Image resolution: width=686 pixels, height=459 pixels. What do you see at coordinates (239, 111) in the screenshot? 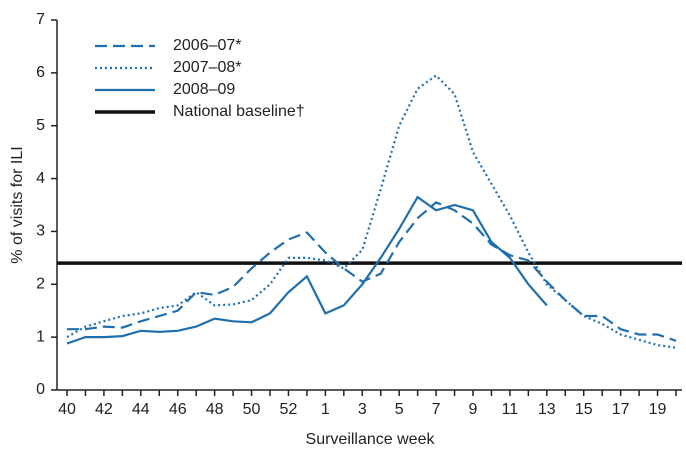
I see `legend-label: National baseline†` at bounding box center [239, 111].